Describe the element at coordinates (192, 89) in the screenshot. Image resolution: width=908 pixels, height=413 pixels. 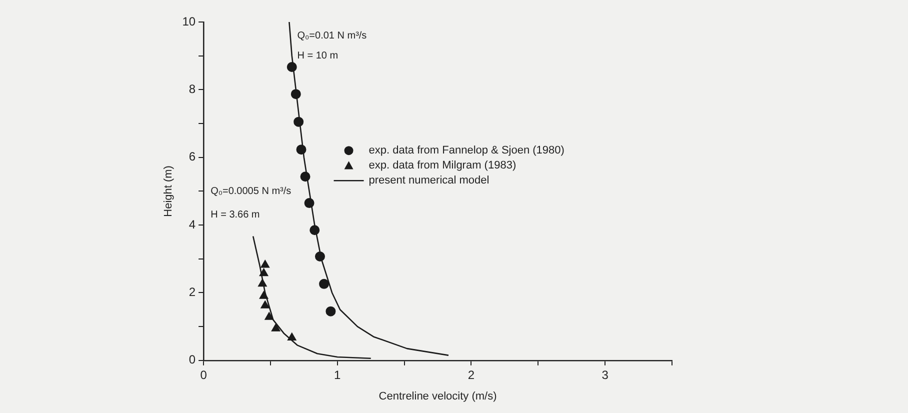
I see `y-tick-label: 8` at that location.